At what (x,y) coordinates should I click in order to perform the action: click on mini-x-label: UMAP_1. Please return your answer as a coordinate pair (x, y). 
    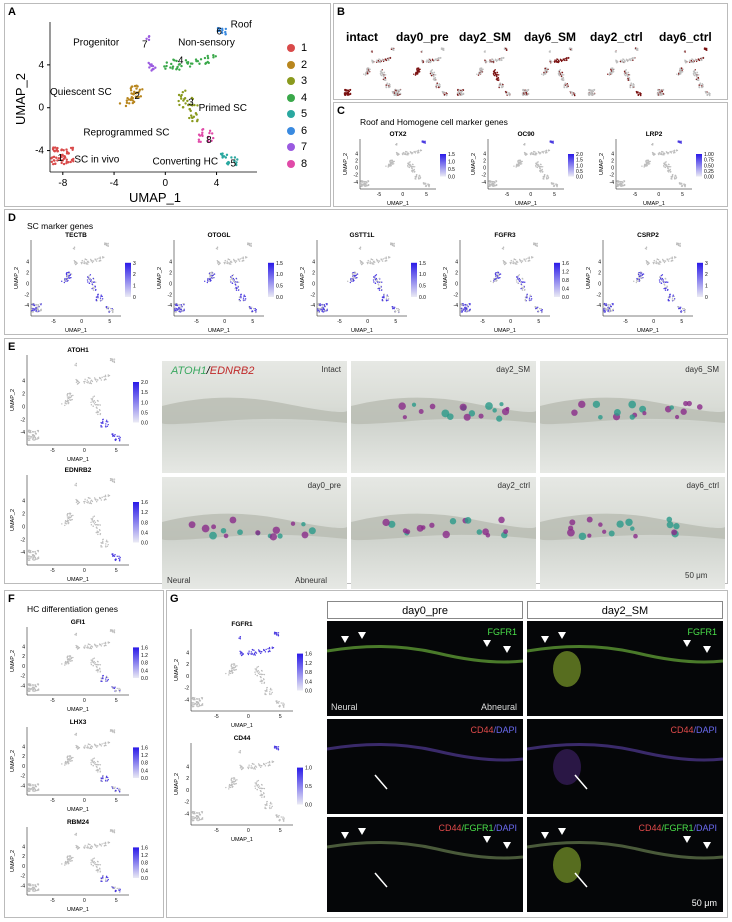
    Looking at the image, I should click on (78, 580).